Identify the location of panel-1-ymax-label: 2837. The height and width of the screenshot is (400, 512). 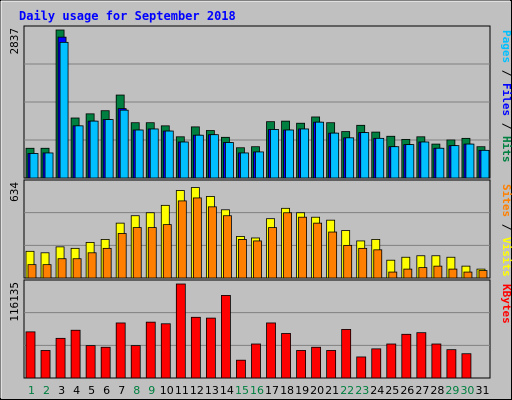
(14, 41).